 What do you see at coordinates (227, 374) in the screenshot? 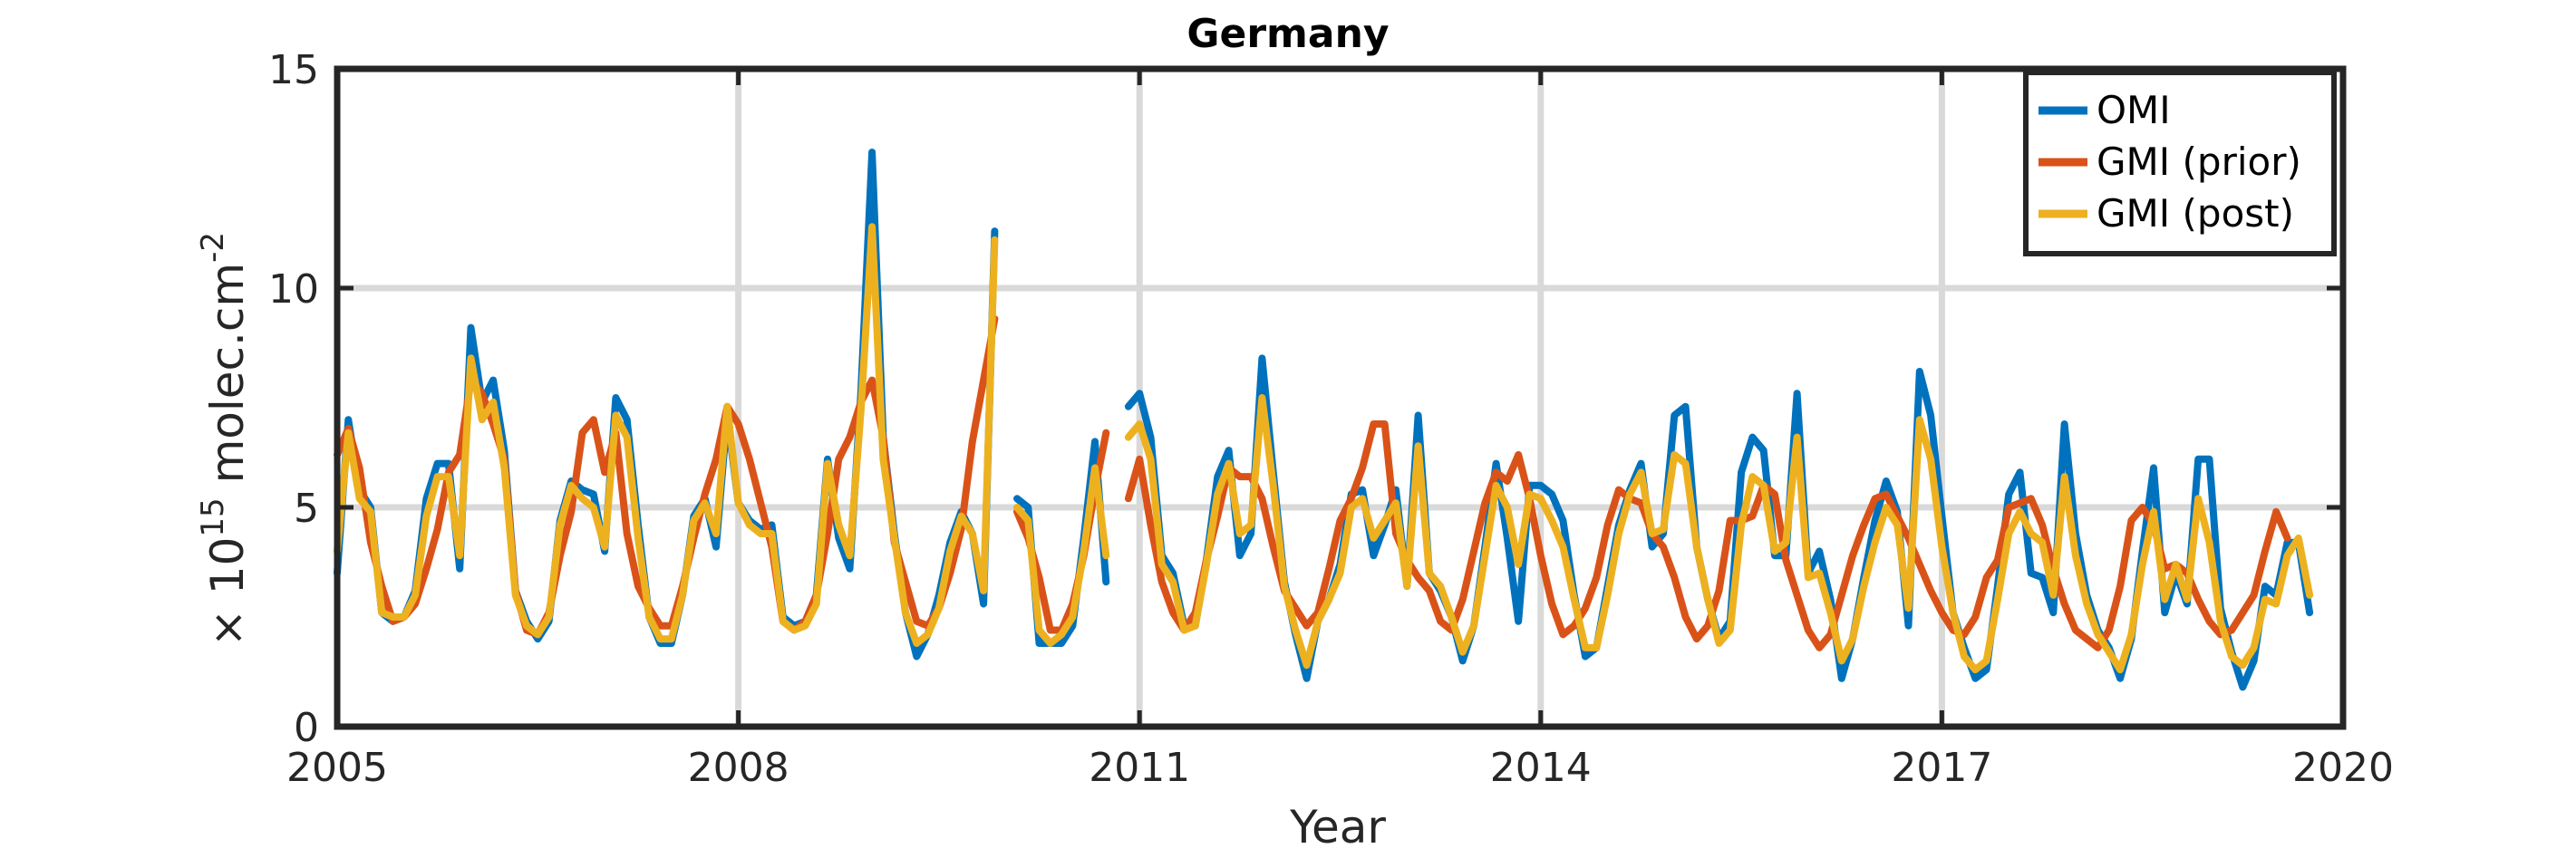
I see `y-label-unit: molec.cm` at bounding box center [227, 374].